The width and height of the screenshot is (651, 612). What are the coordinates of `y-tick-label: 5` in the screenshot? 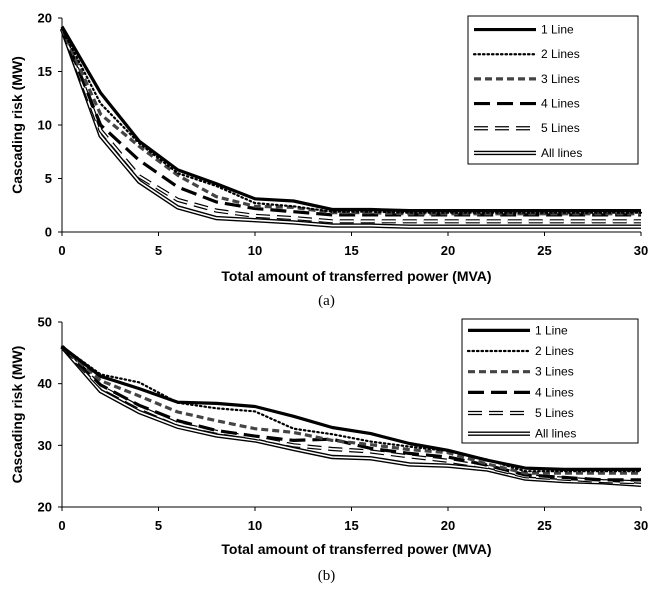 It's located at (48, 178).